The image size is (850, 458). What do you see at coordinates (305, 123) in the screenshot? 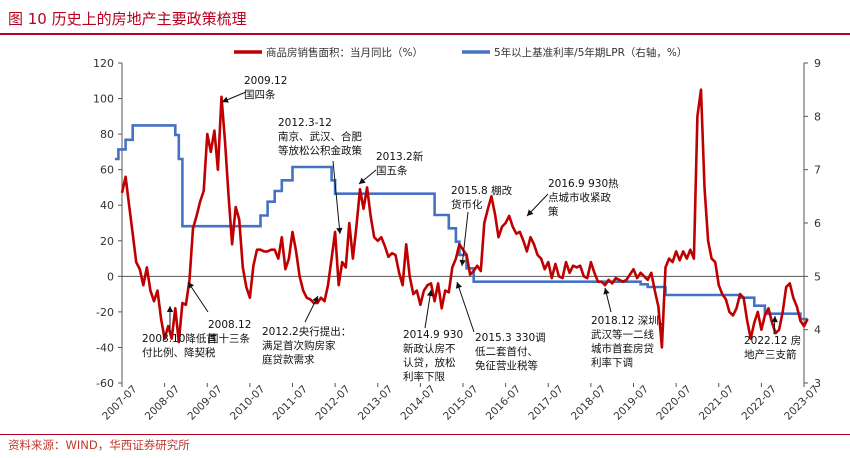
I see `annotation-text: 2012.3-12` at bounding box center [305, 123].